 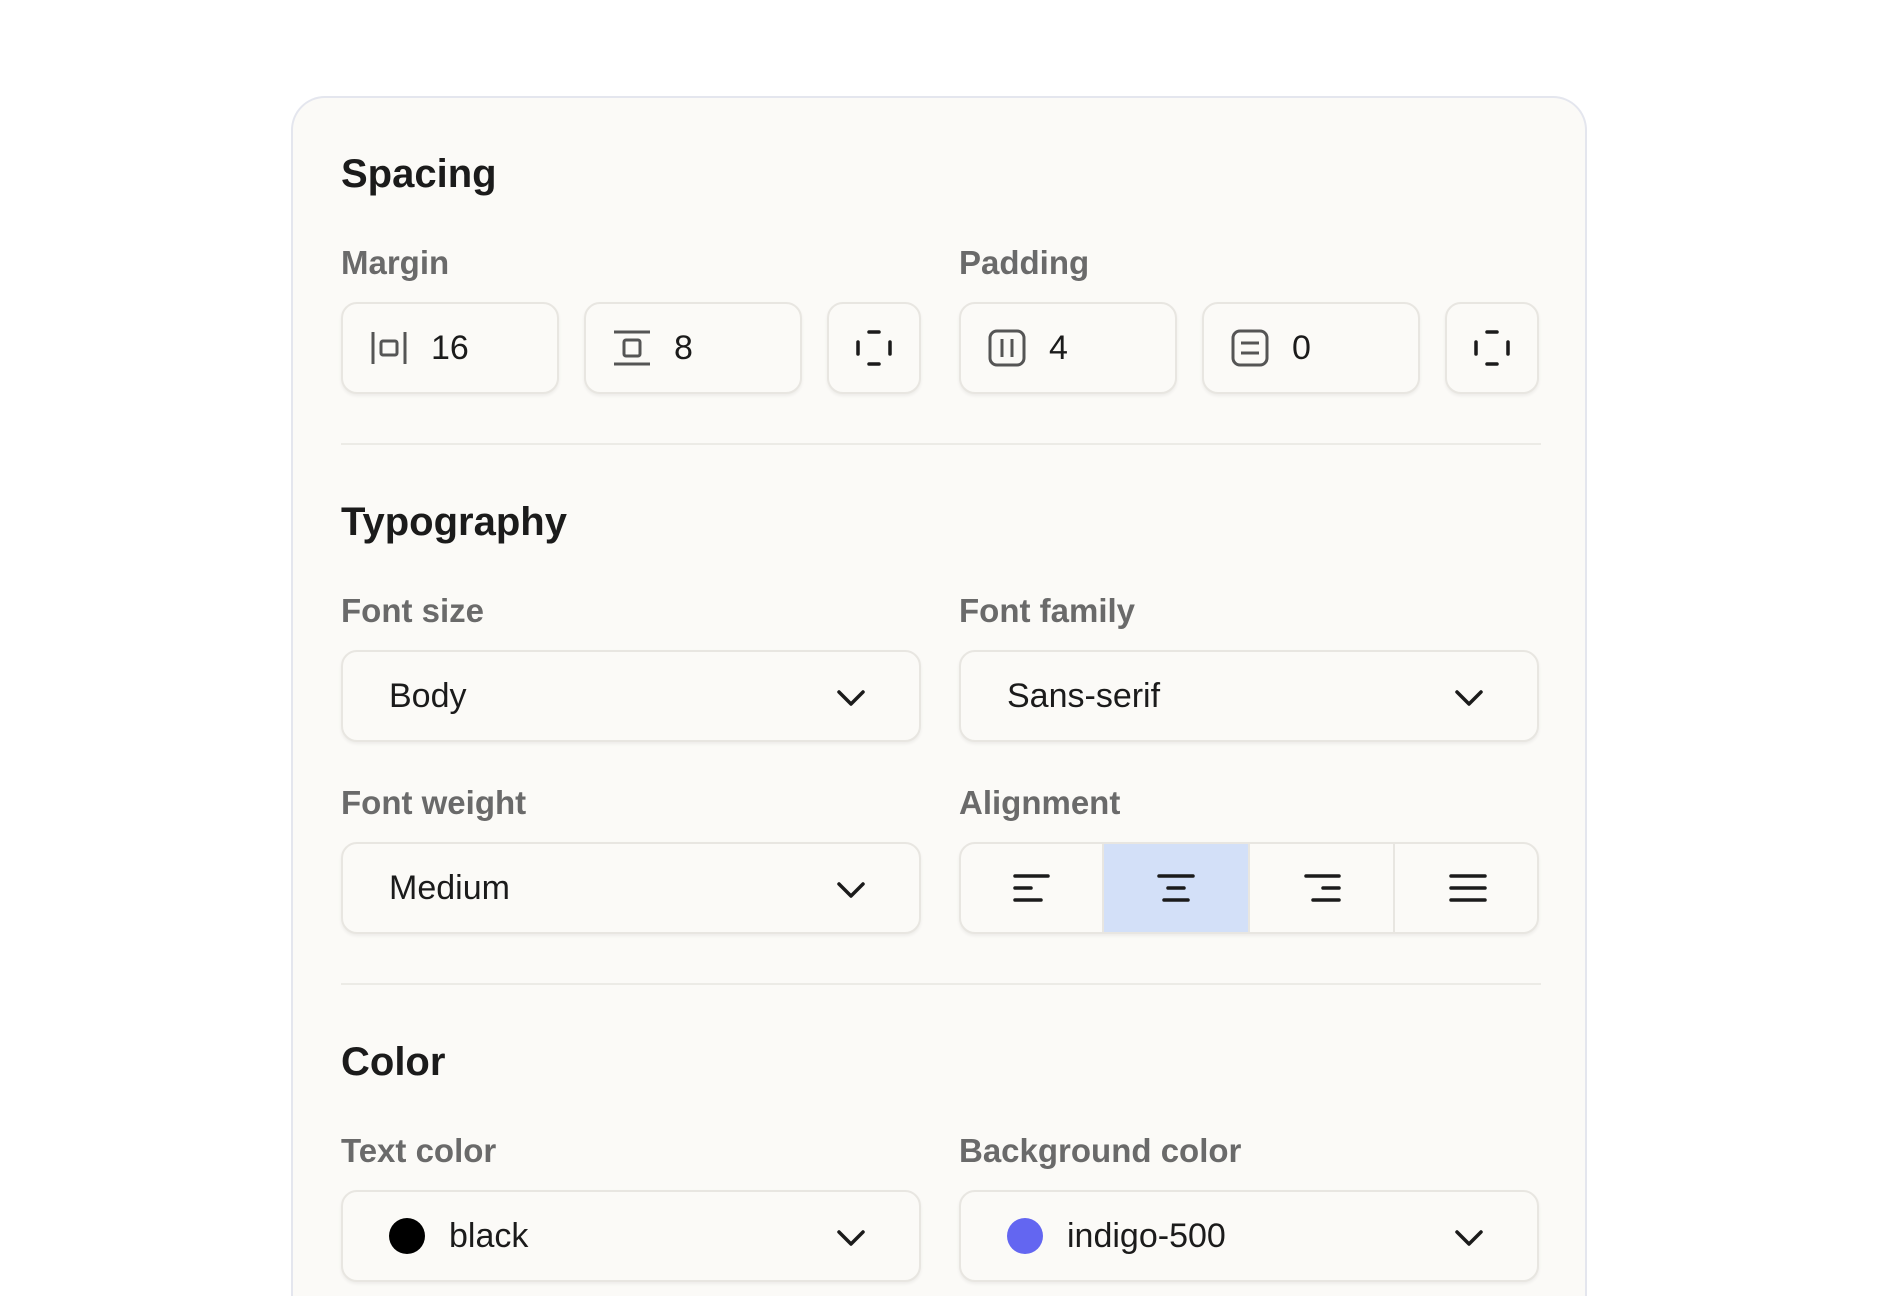 I want to click on font-family-label: Font family, so click(x=1047, y=610).